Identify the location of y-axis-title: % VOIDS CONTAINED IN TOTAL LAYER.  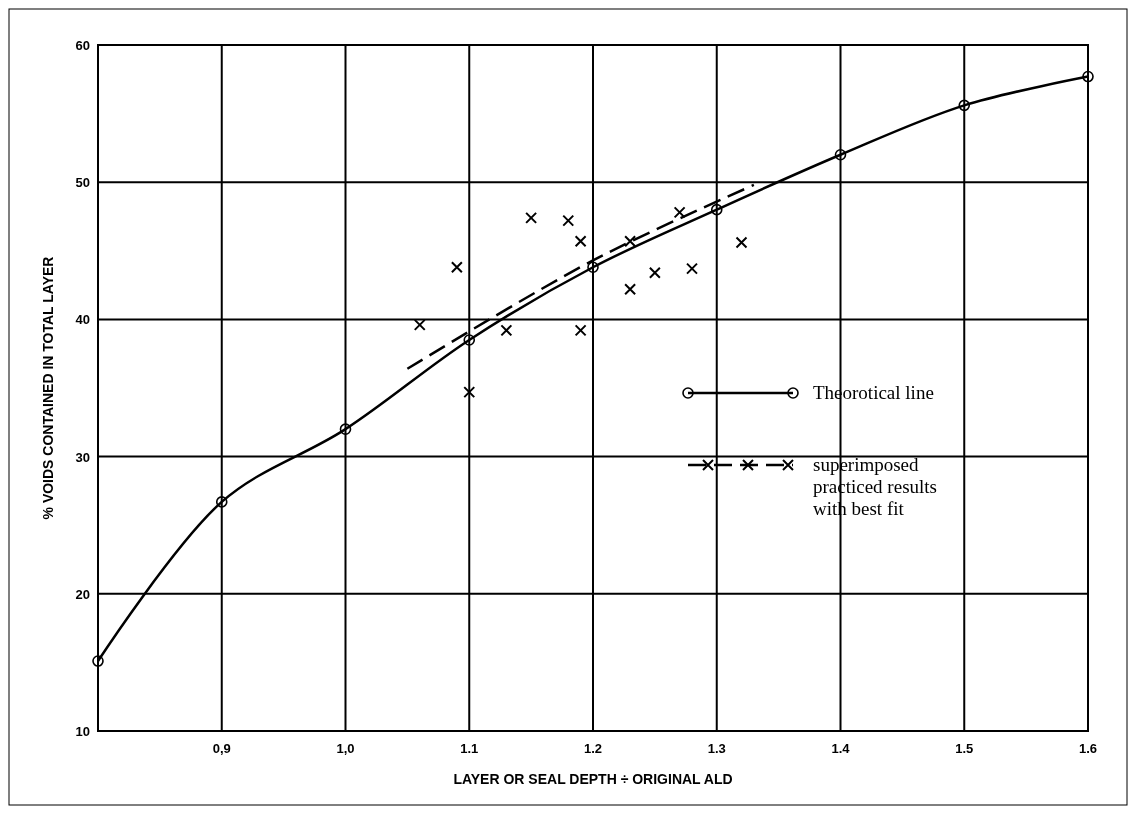
(48, 388).